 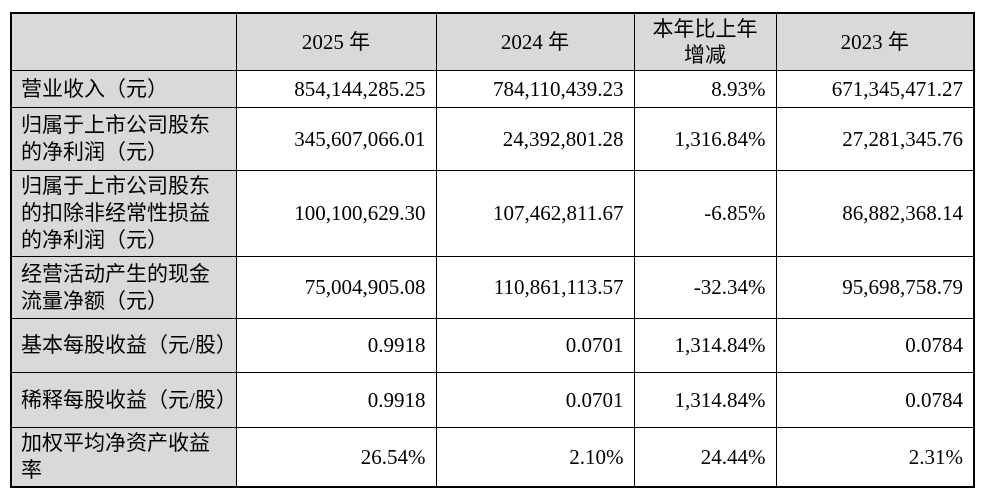 What do you see at coordinates (535, 287) in the screenshot?
I see `value-2024: 110,861,113.57` at bounding box center [535, 287].